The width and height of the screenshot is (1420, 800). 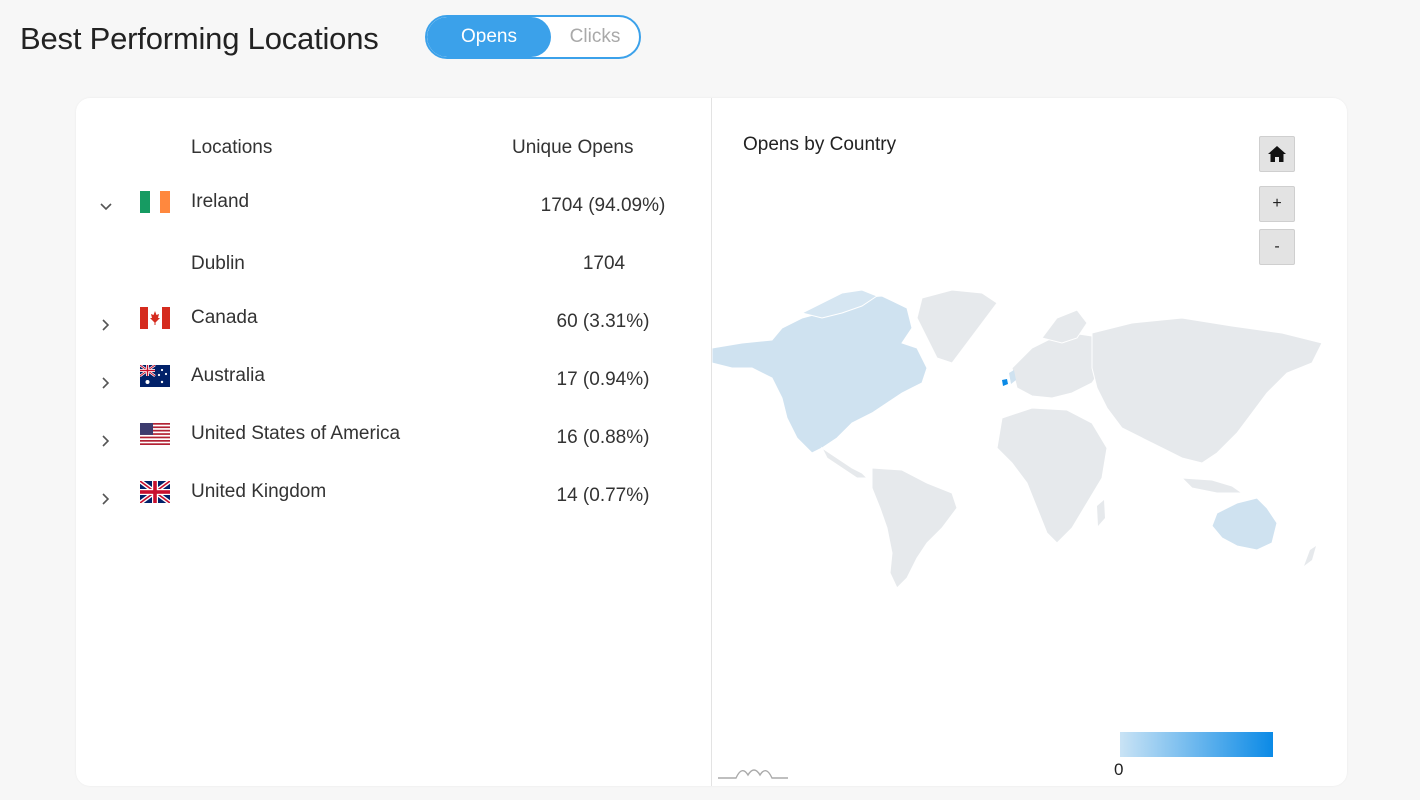 What do you see at coordinates (914, 528) in the screenshot?
I see `map-south-america` at bounding box center [914, 528].